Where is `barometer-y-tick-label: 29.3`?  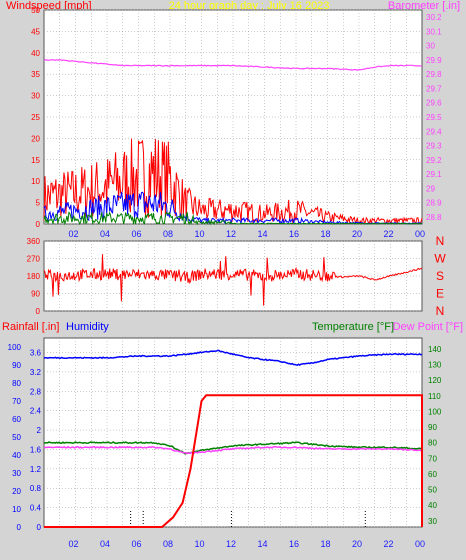 barometer-y-tick-label: 29.3 is located at coordinates (434, 146).